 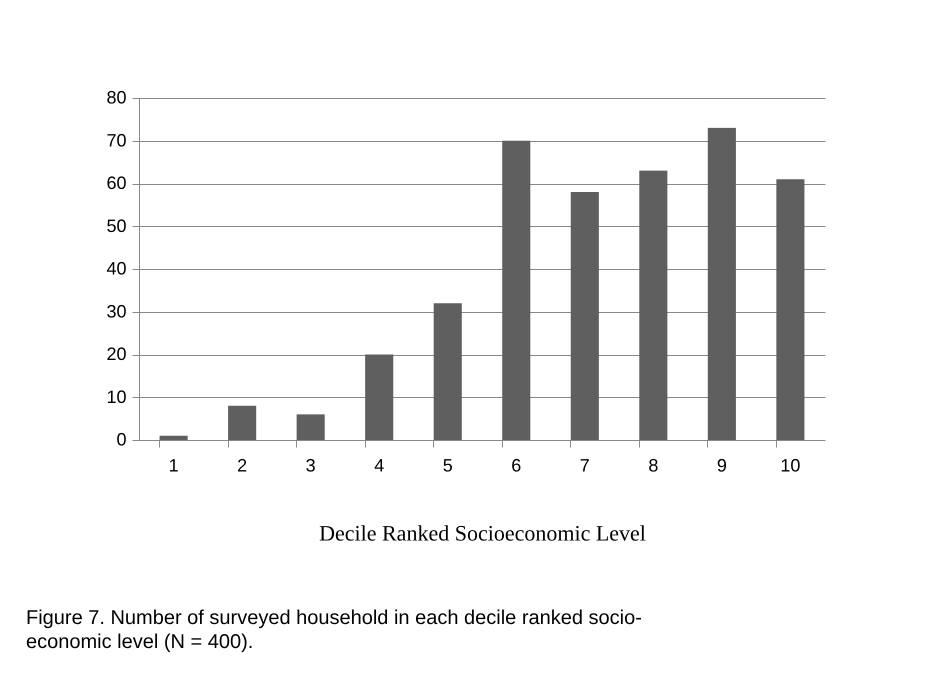 What do you see at coordinates (334, 630) in the screenshot?
I see `caption: Figure 7. Number of surveyed household in each decile ranked socio-economic level (N = 400).` at bounding box center [334, 630].